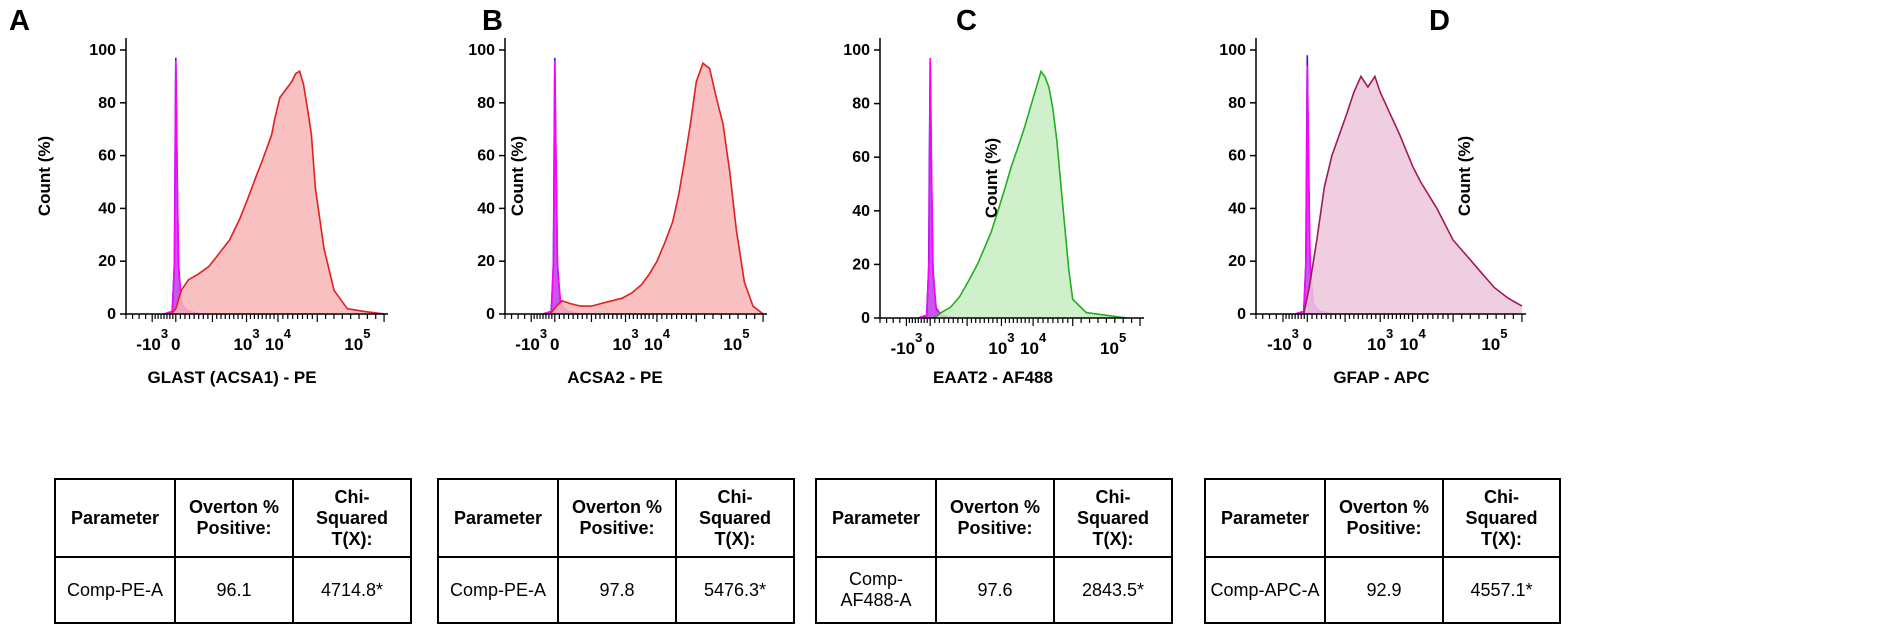 The height and width of the screenshot is (624, 1902). Describe the element at coordinates (231, 377) in the screenshot. I see `x-axis-label: GLAST (ACSA1) - PE` at that location.